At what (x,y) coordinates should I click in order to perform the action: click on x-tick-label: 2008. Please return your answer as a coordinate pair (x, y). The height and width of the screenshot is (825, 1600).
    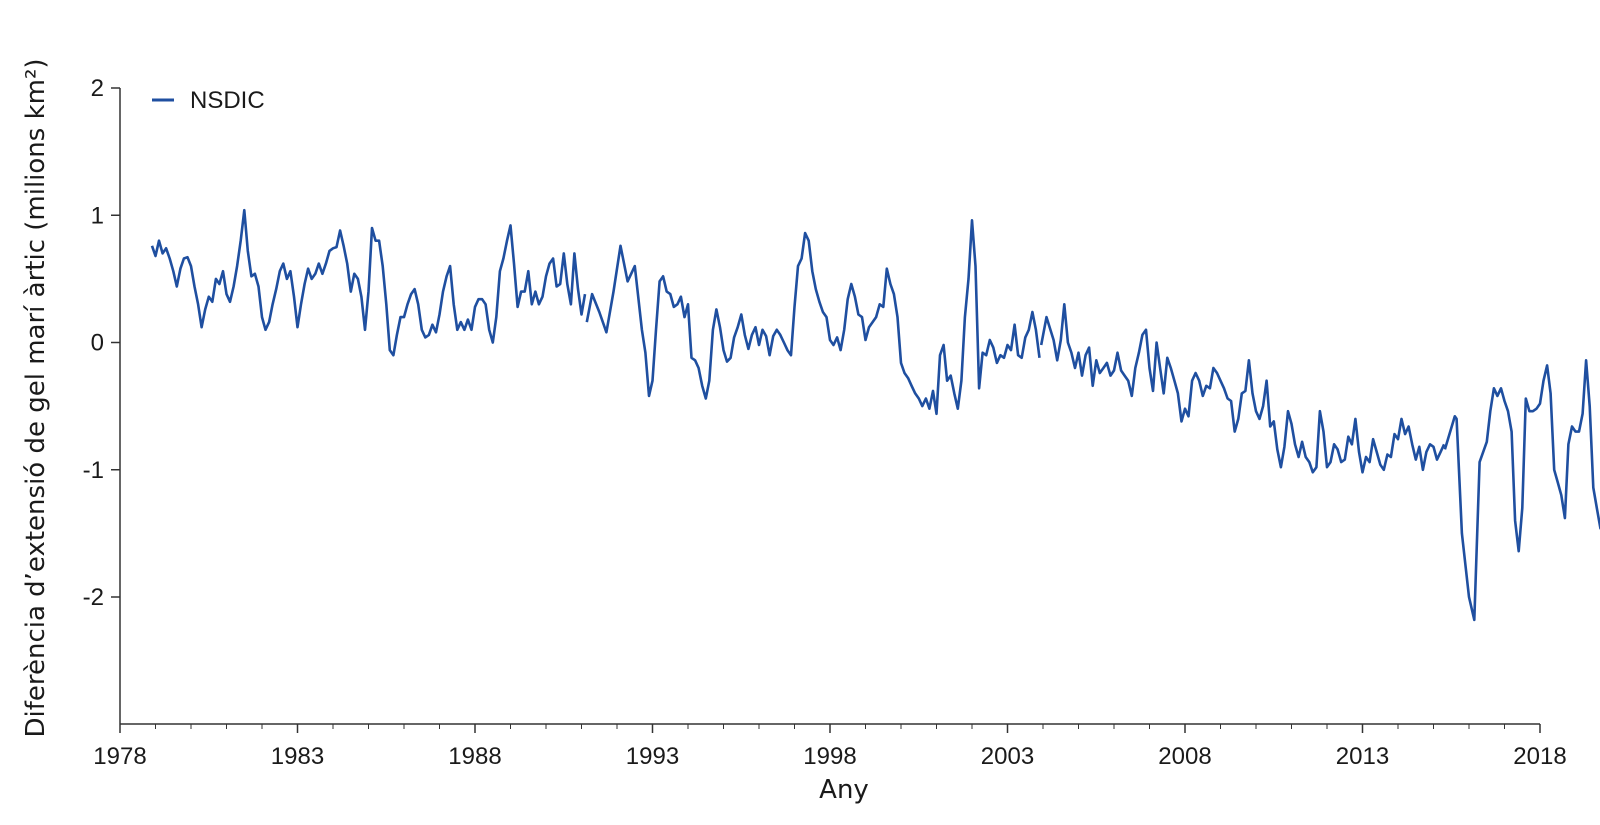
    Looking at the image, I should click on (1184, 756).